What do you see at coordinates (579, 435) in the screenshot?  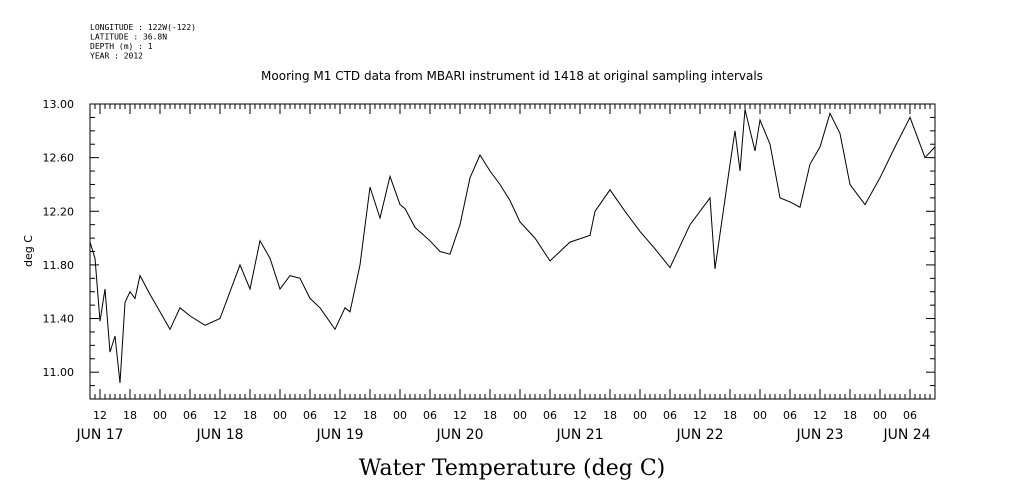 I see `x-day-label: JUN 21` at bounding box center [579, 435].